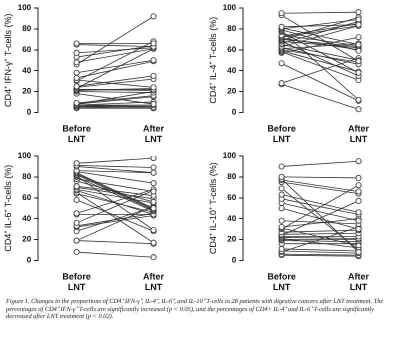  Describe the element at coordinates (7, 60) in the screenshot. I see `y-axis-title: CD4⁺ IFN-γ⁺ T-cells (%)` at that location.